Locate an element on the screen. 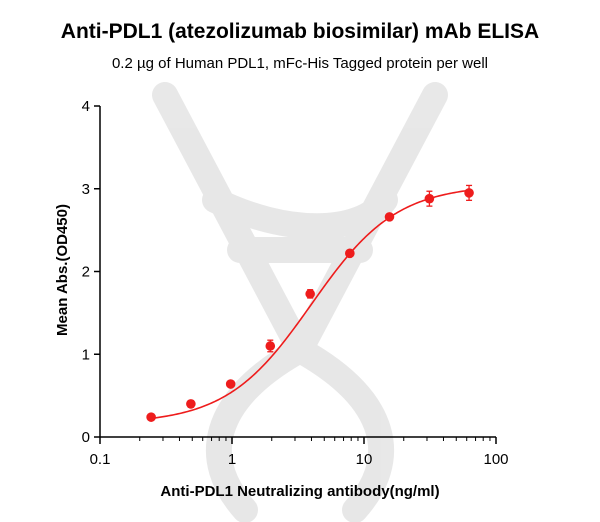 The width and height of the screenshot is (600, 522). x-axis-label: Anti-PDL1 Neutralizing antibody(ng/ml) is located at coordinates (299, 491).